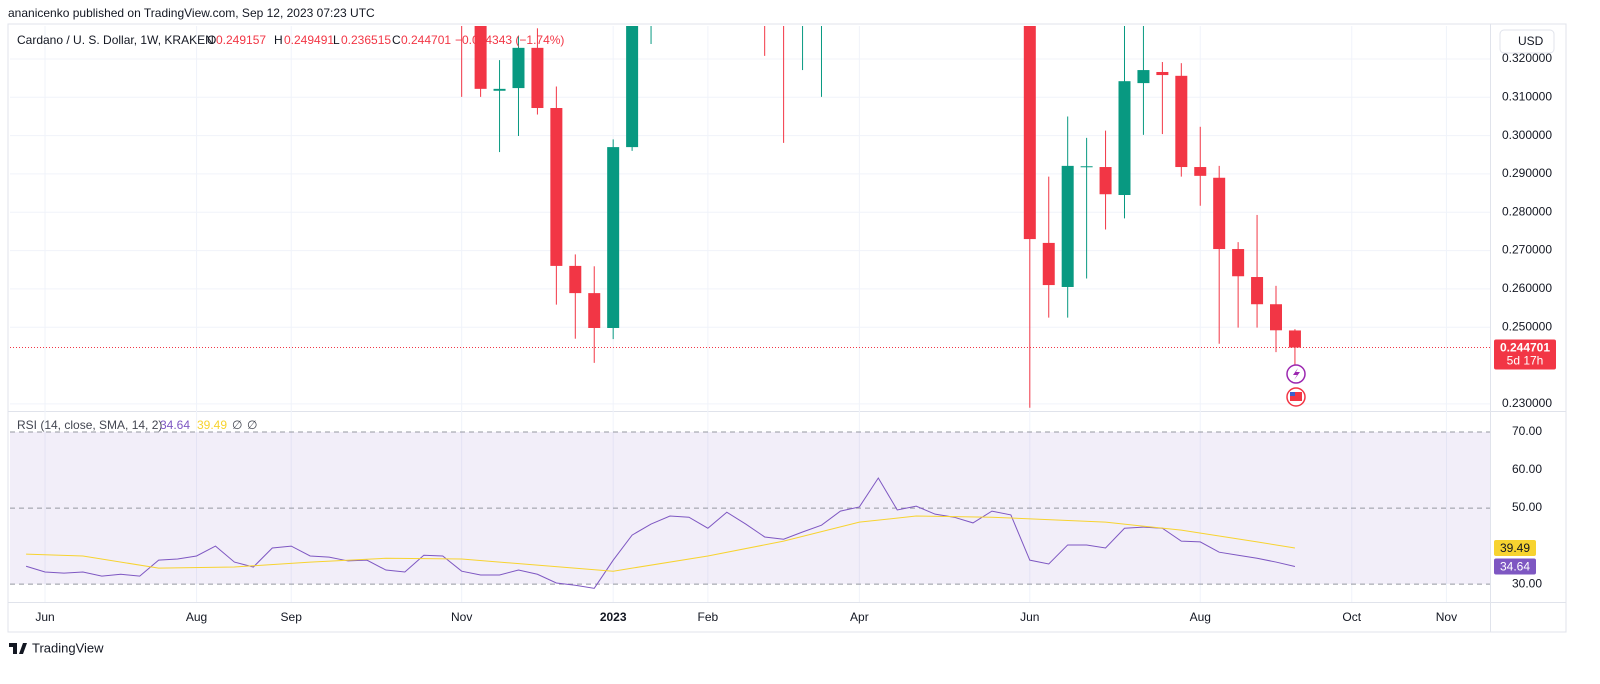 This screenshot has height=684, width=1600. What do you see at coordinates (1531, 41) in the screenshot?
I see `currency: USD` at bounding box center [1531, 41].